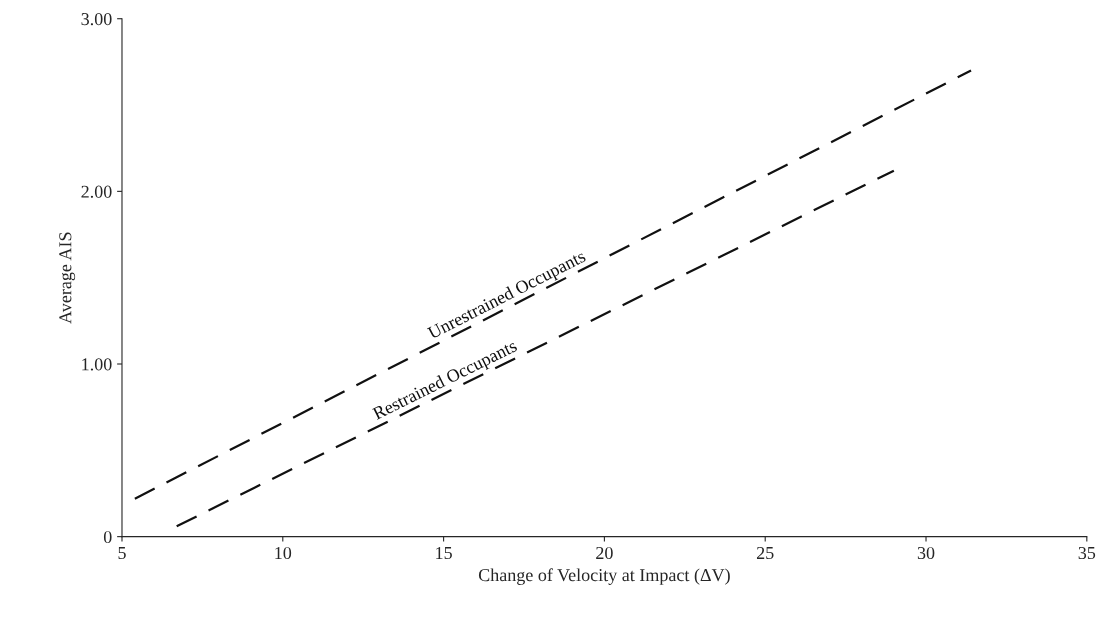 The height and width of the screenshot is (624, 1109). What do you see at coordinates (283, 553) in the screenshot?
I see `x-tick-label: 10` at bounding box center [283, 553].